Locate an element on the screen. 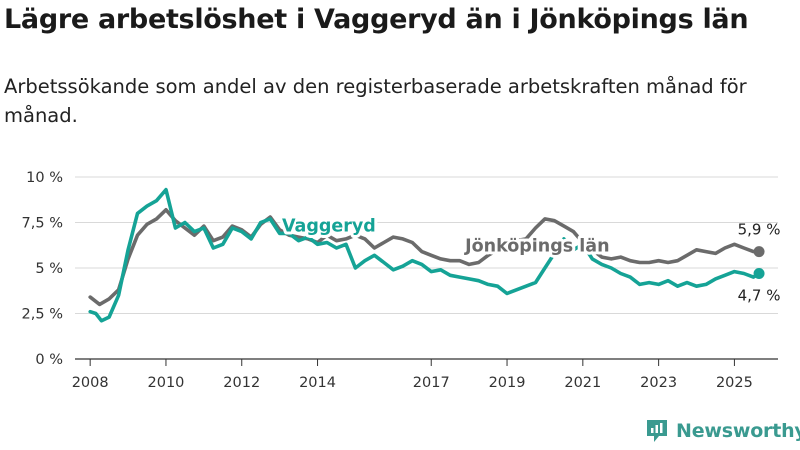 The width and height of the screenshot is (800, 450). brand-name: Newsworthy is located at coordinates (738, 431).